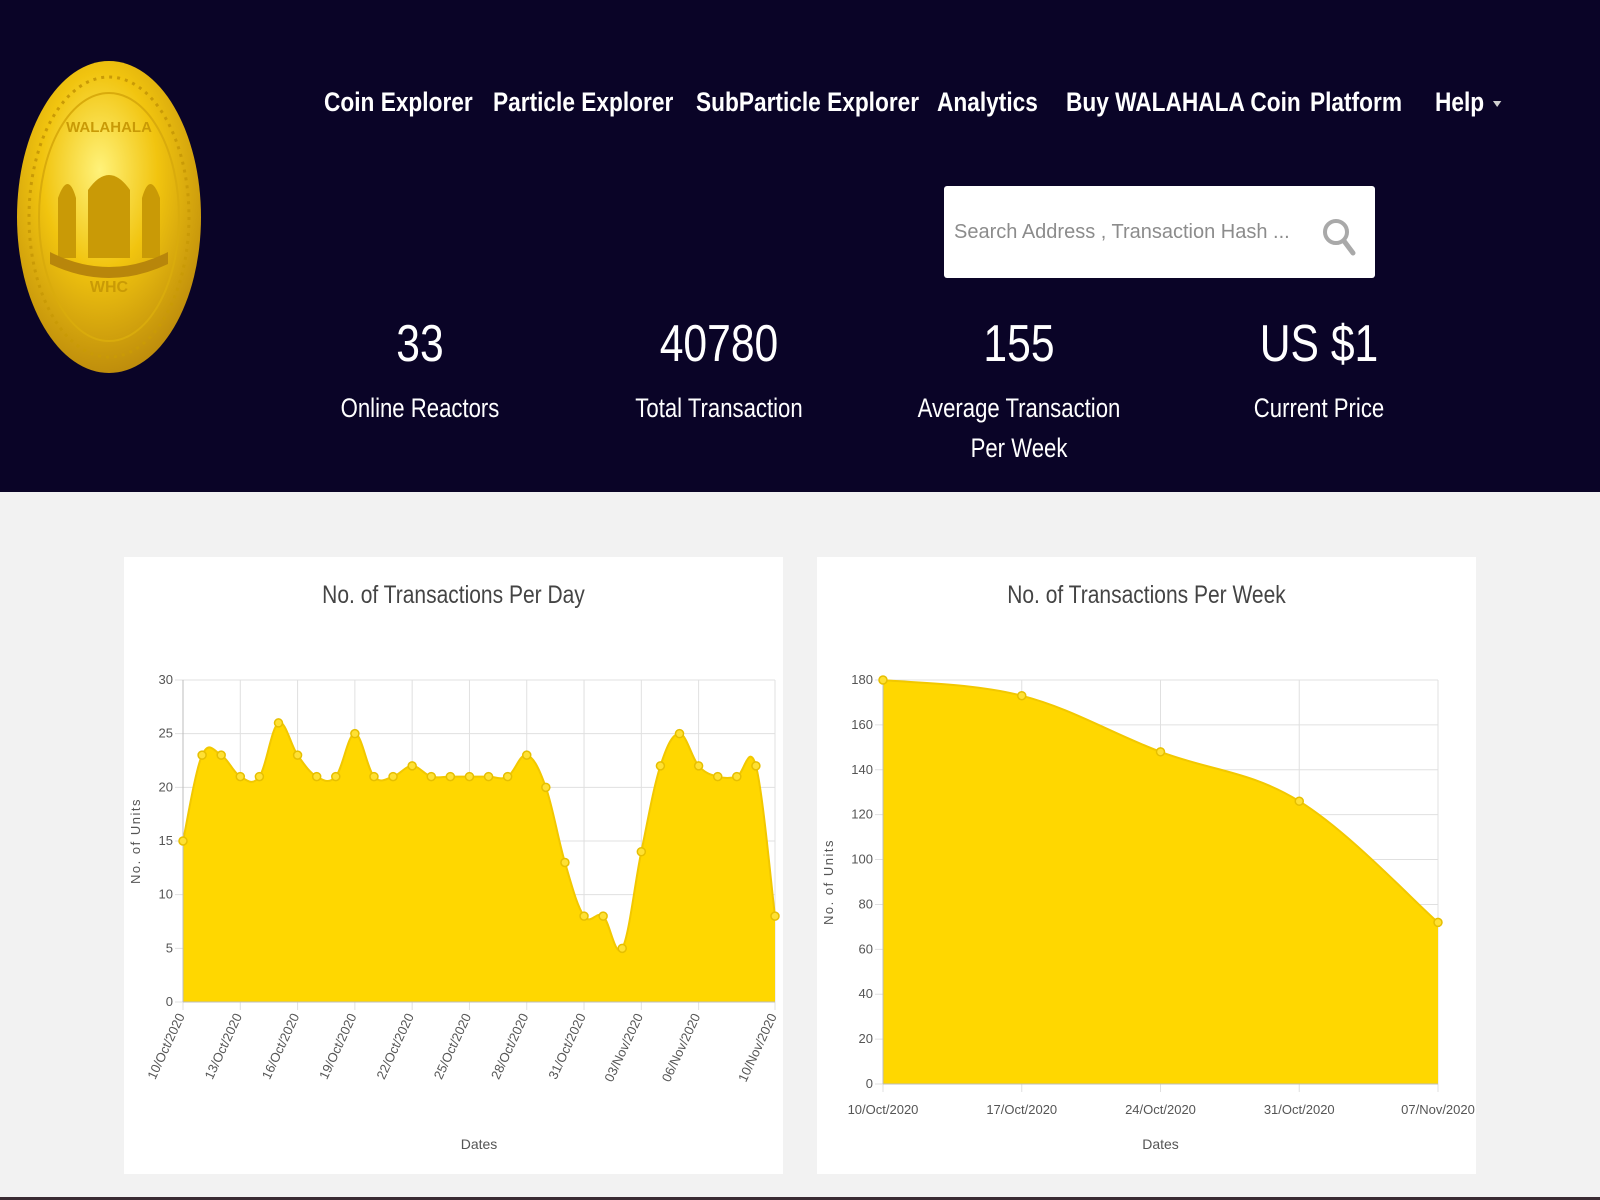 This screenshot has width=1600, height=1200. Describe the element at coordinates (808, 102) in the screenshot. I see `nav-subparticle-explorer: SubParticle Explorer` at that location.